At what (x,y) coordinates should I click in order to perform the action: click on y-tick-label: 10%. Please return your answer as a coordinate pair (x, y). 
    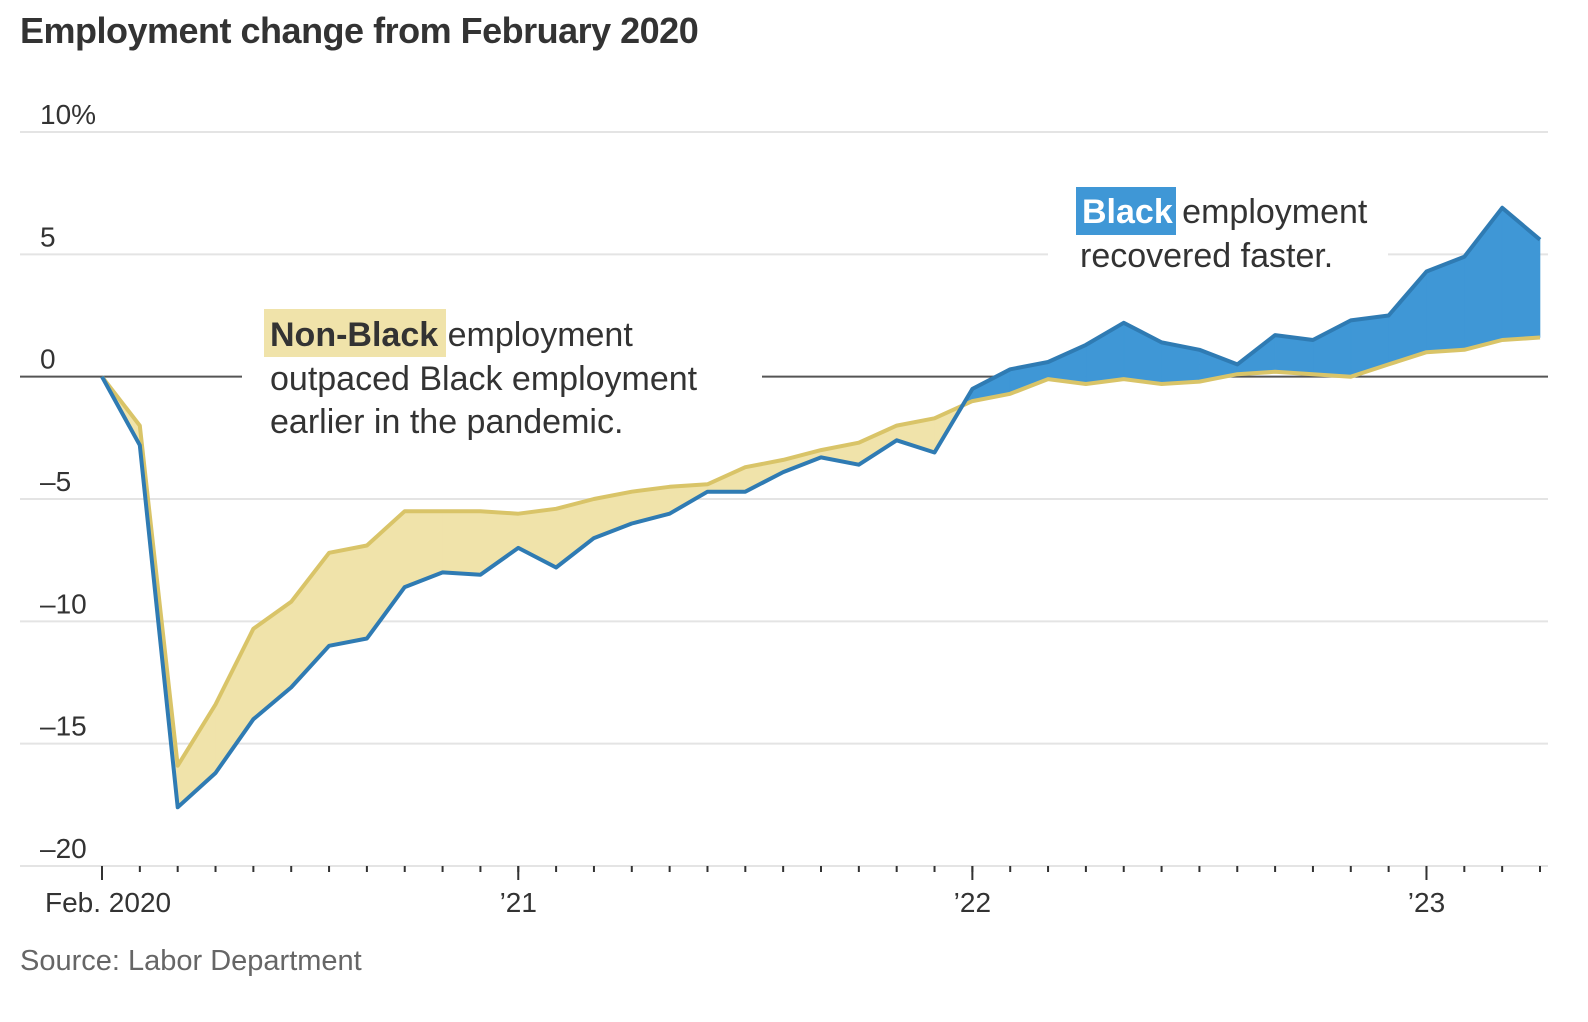
    Looking at the image, I should click on (68, 114).